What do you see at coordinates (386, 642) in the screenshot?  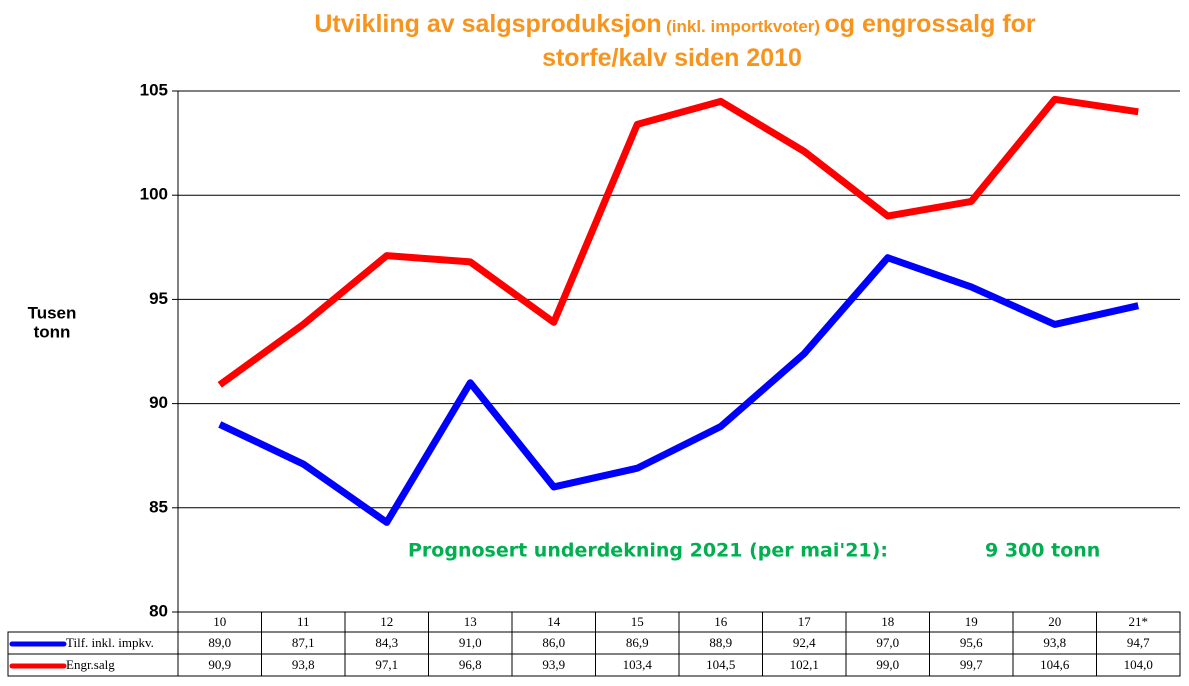 I see `data-label: 84,3` at bounding box center [386, 642].